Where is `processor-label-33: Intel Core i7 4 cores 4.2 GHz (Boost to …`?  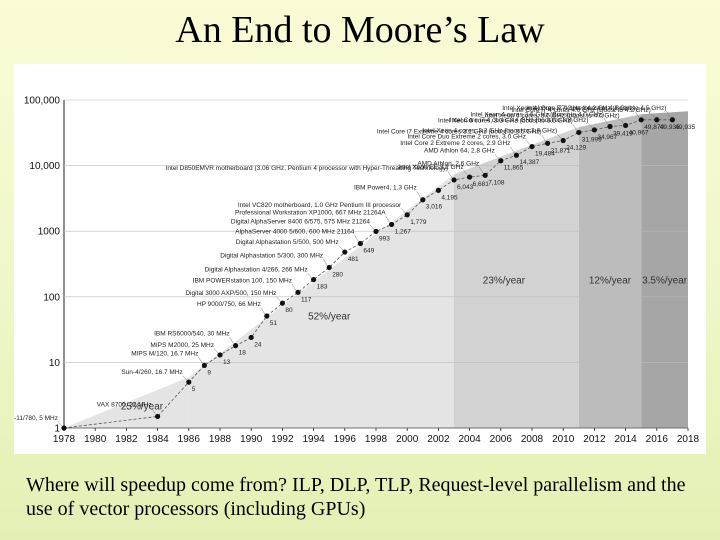
processor-label-33: Intel Core i7 4 cores 4.2 GHz (Boost to … is located at coordinates (596, 108).